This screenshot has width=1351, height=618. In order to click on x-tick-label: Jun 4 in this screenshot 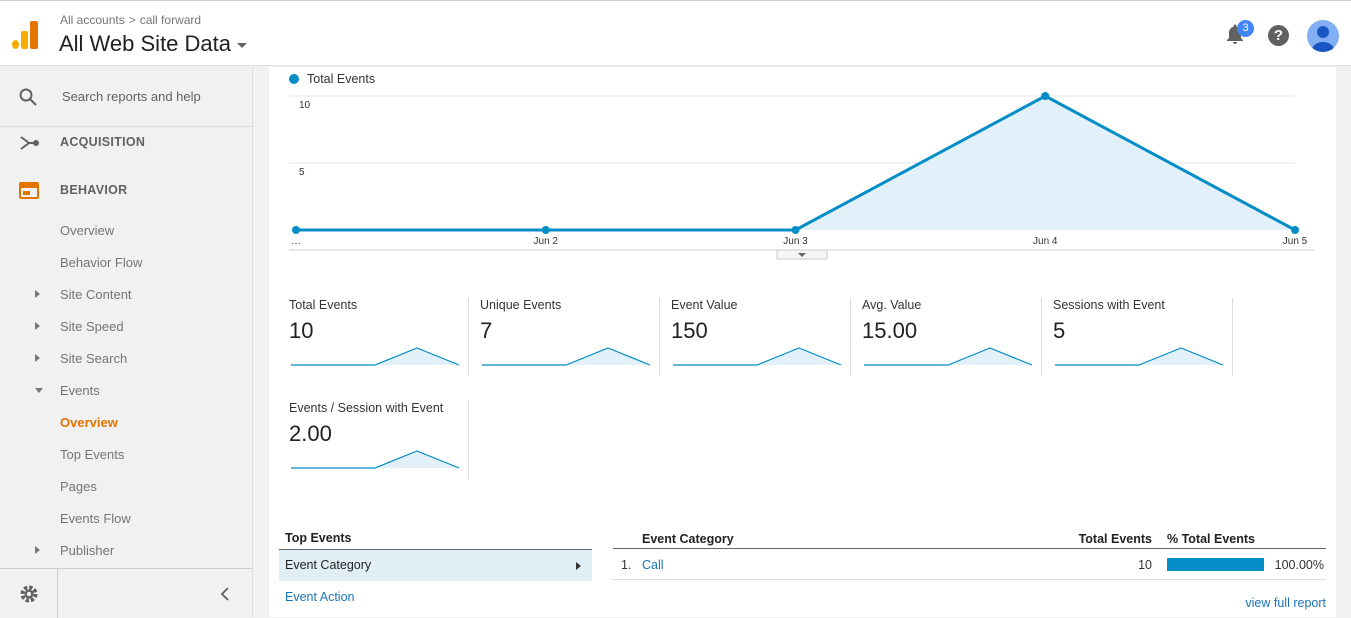, I will do `click(1045, 241)`.